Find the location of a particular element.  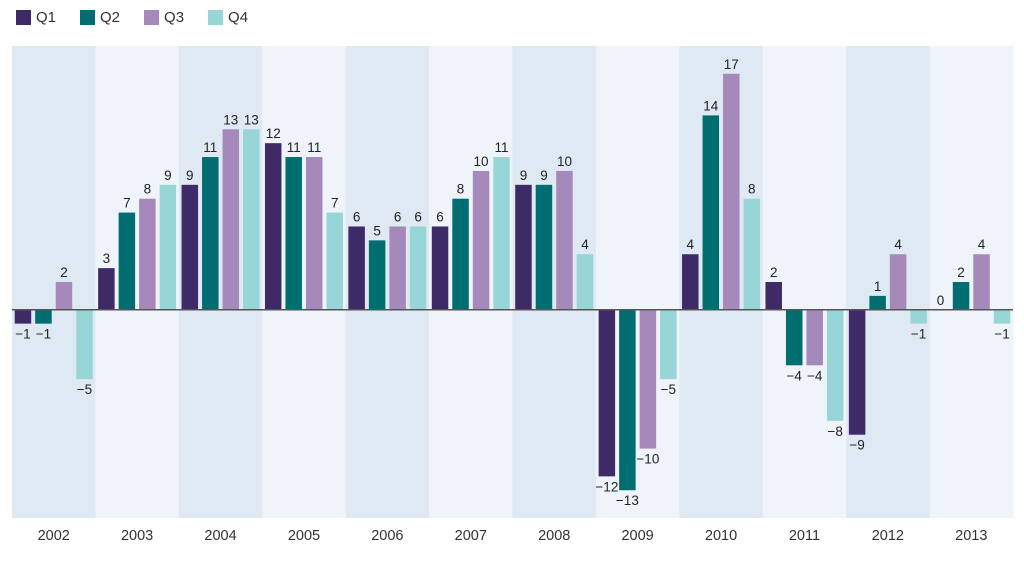

data-label-2012-q2: 1 is located at coordinates (878, 286).